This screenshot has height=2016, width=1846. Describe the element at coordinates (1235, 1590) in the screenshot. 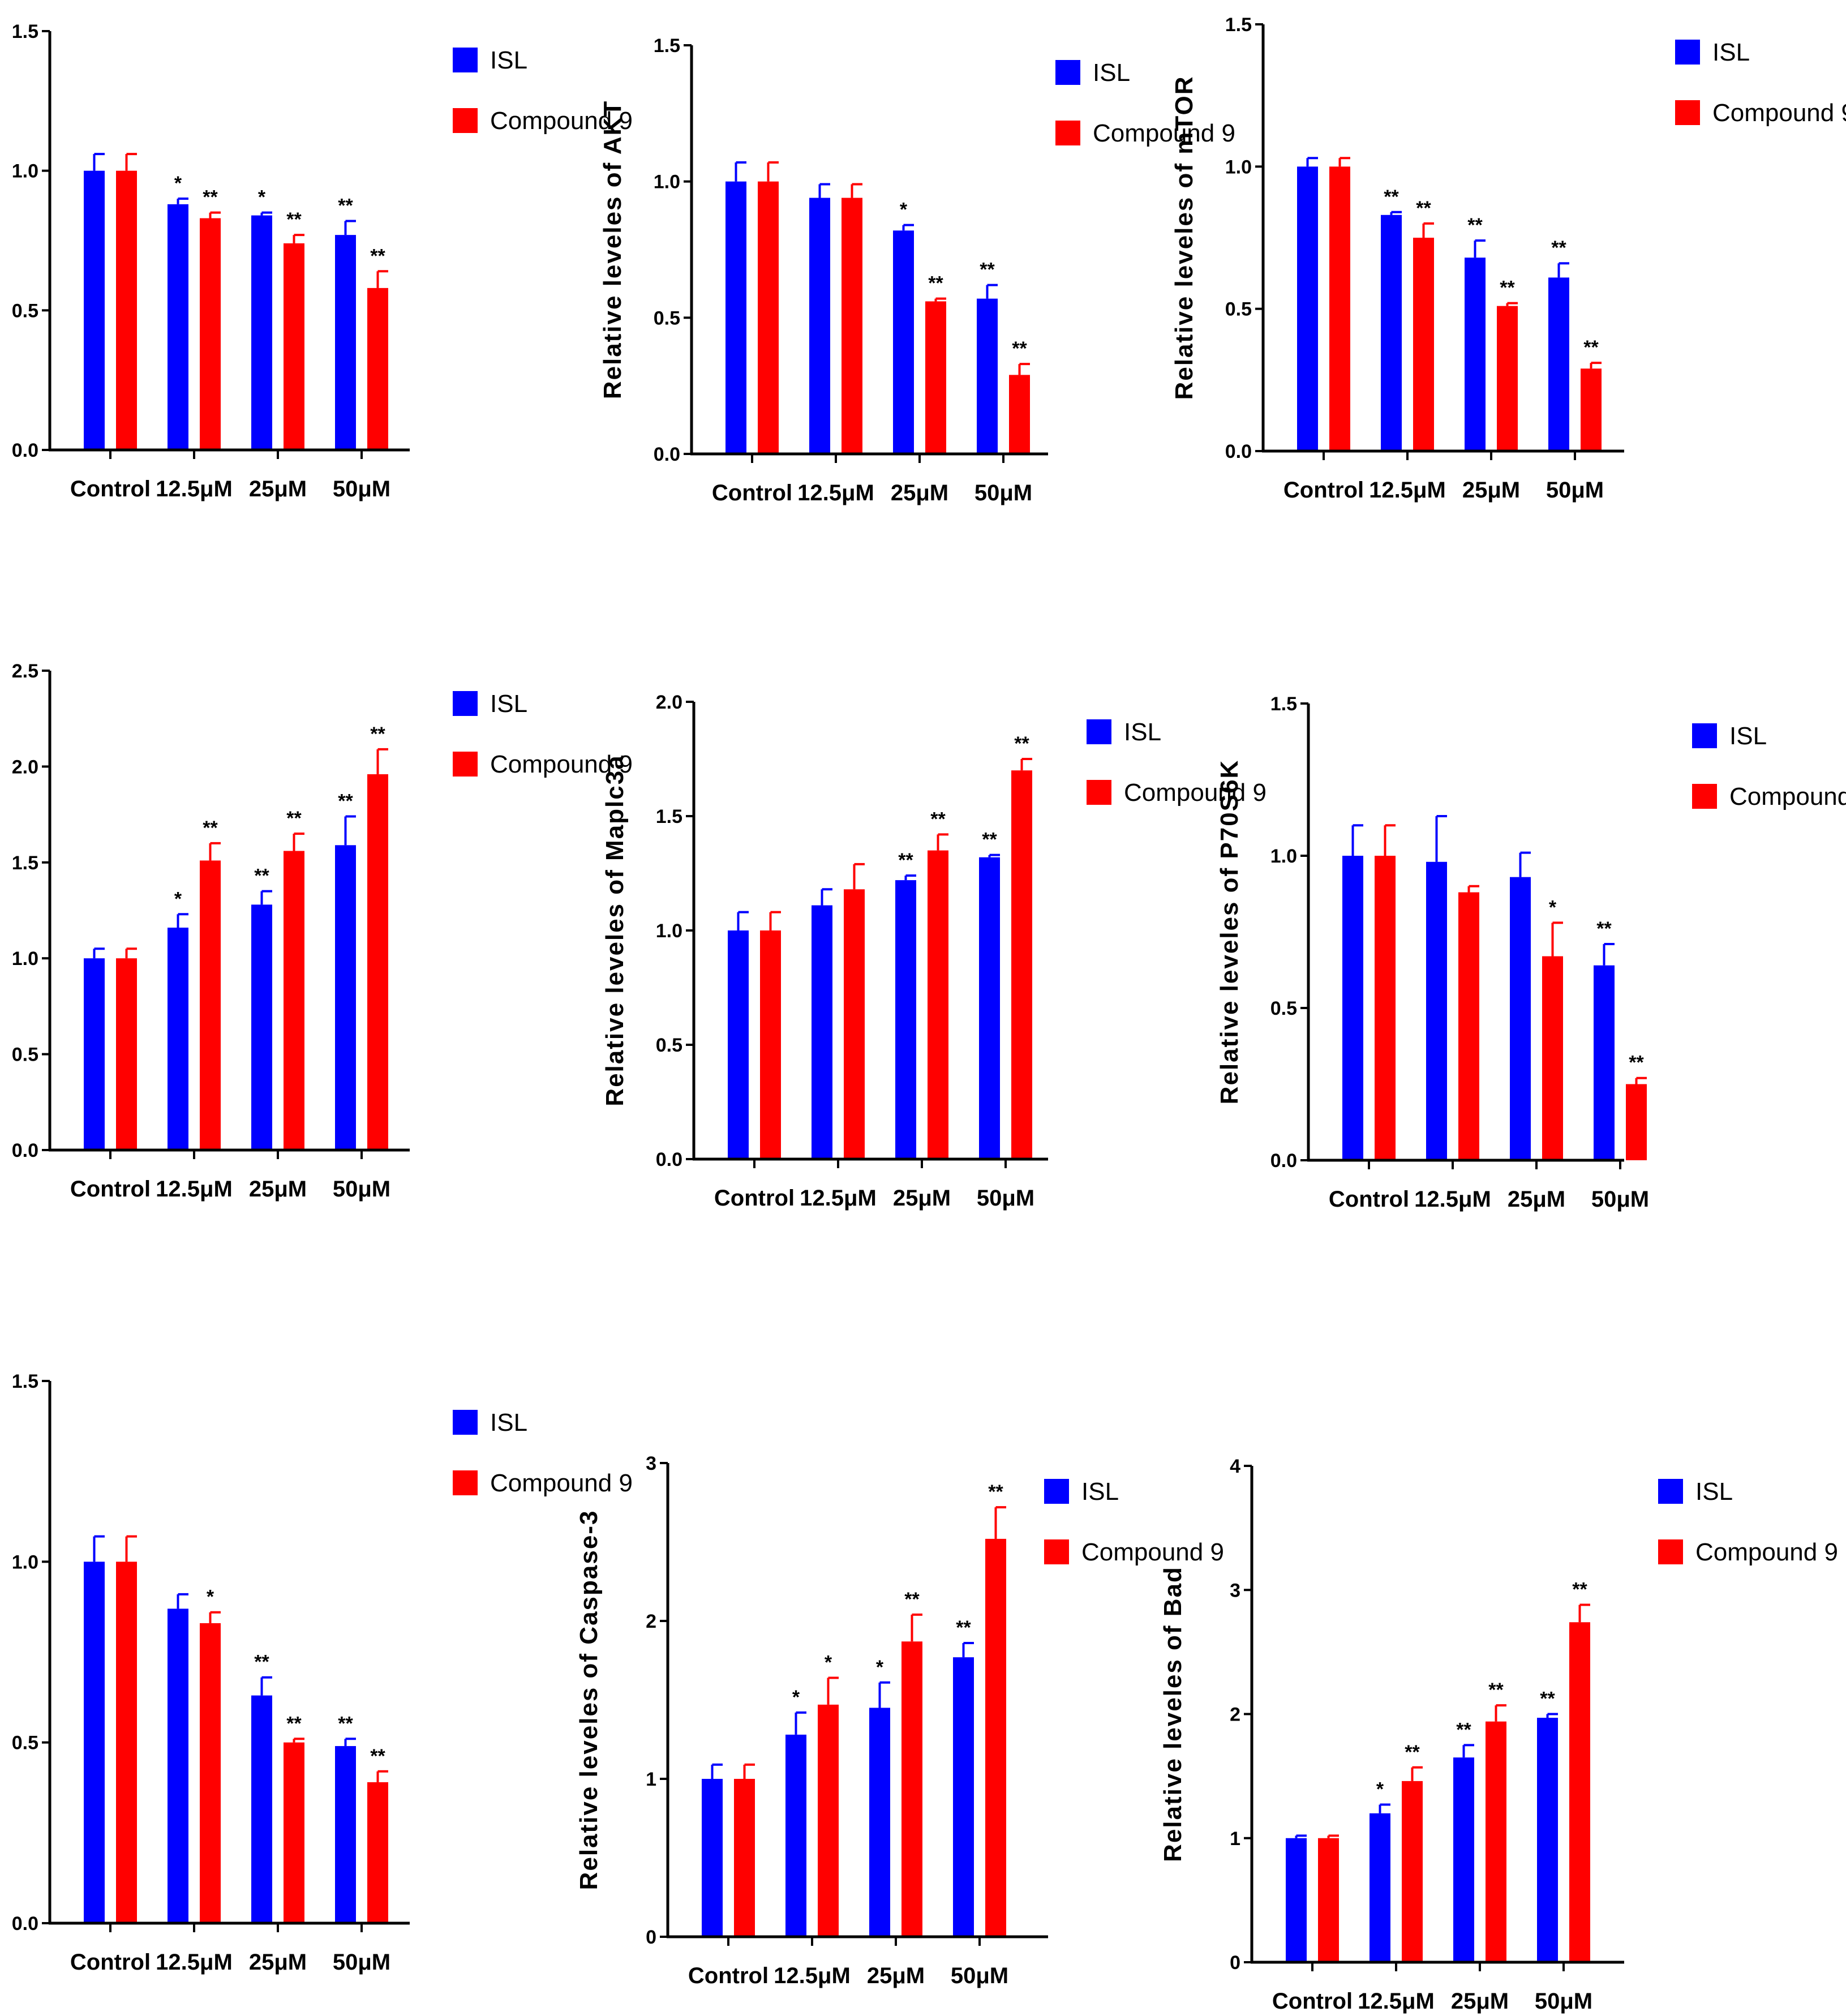

I see `y-tick-label: 3` at that location.